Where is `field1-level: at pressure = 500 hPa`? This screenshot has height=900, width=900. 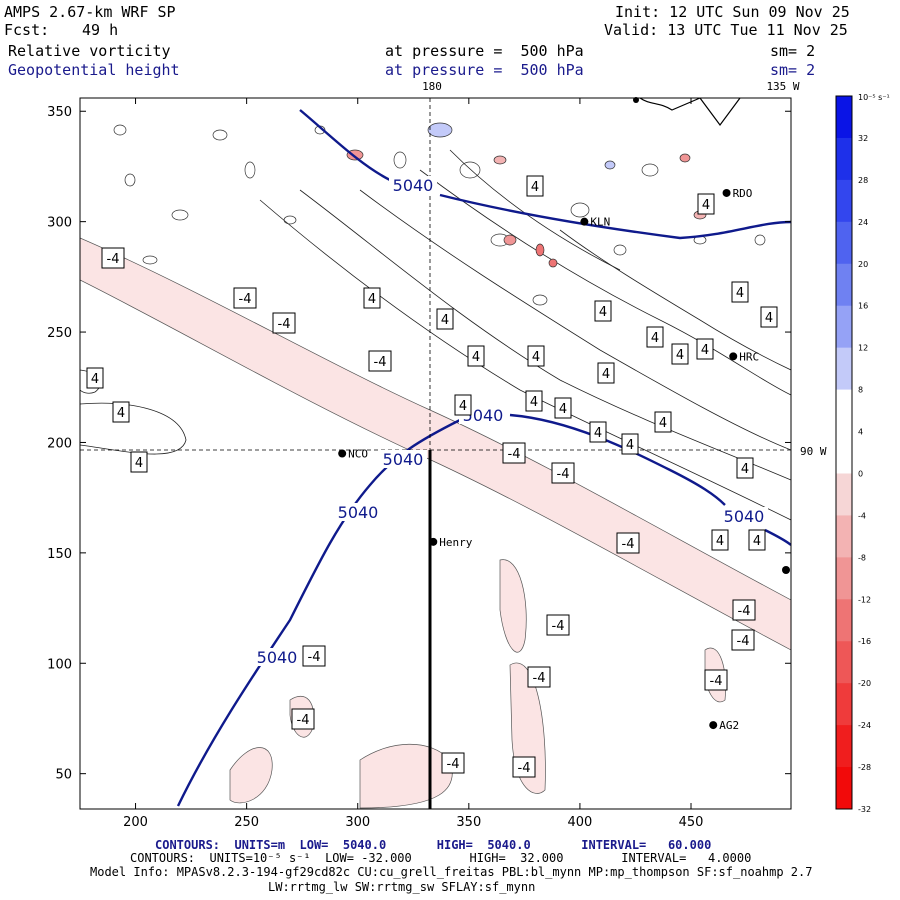
field1-level: at pressure = 500 hPa is located at coordinates (484, 51).